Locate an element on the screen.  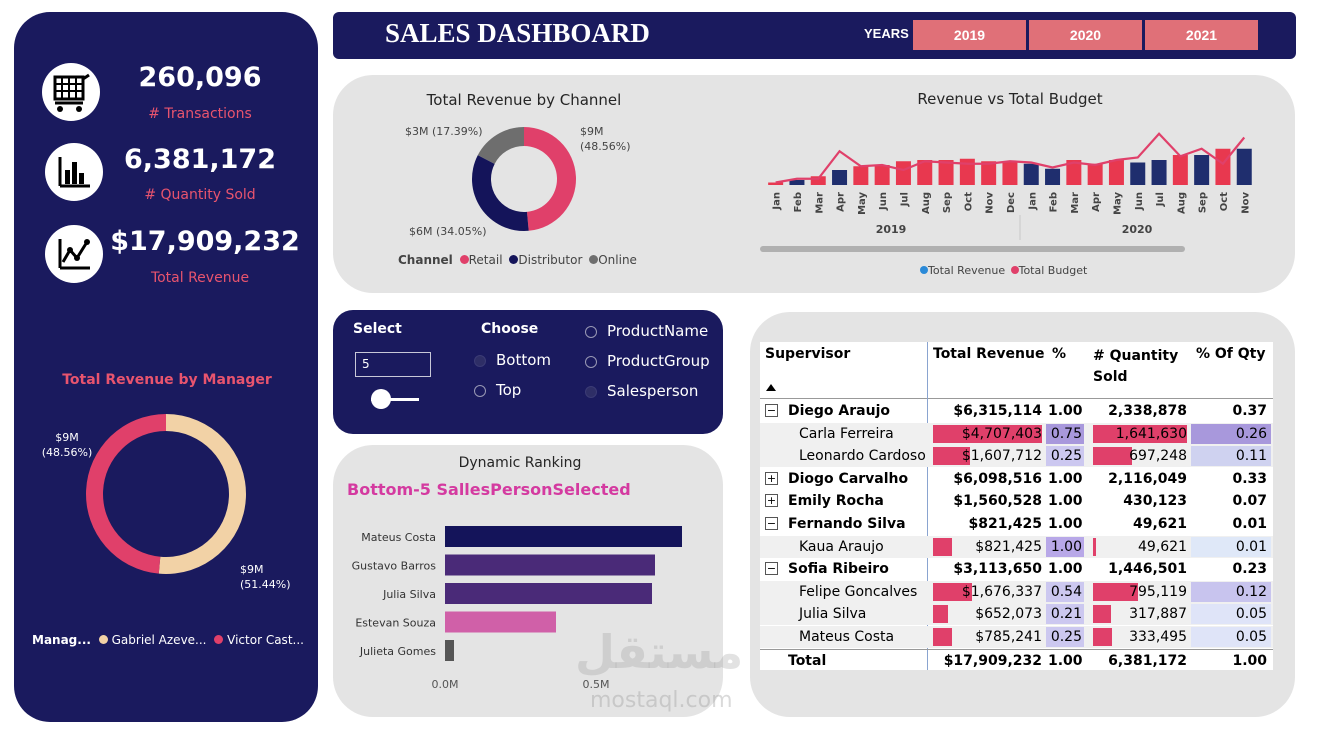
pct-value: 1.00 is located at coordinates (1065, 524).